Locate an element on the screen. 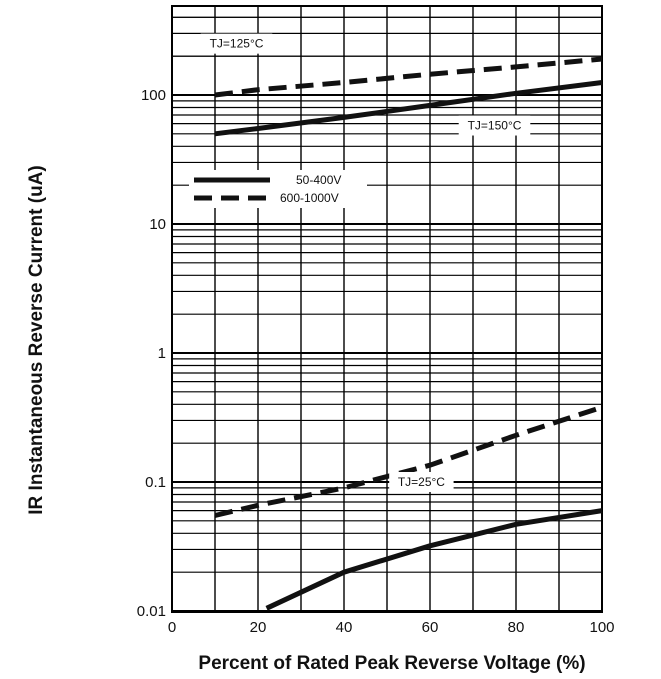 The height and width of the screenshot is (679, 661). annotation-label: TJ=125°C is located at coordinates (237, 44).